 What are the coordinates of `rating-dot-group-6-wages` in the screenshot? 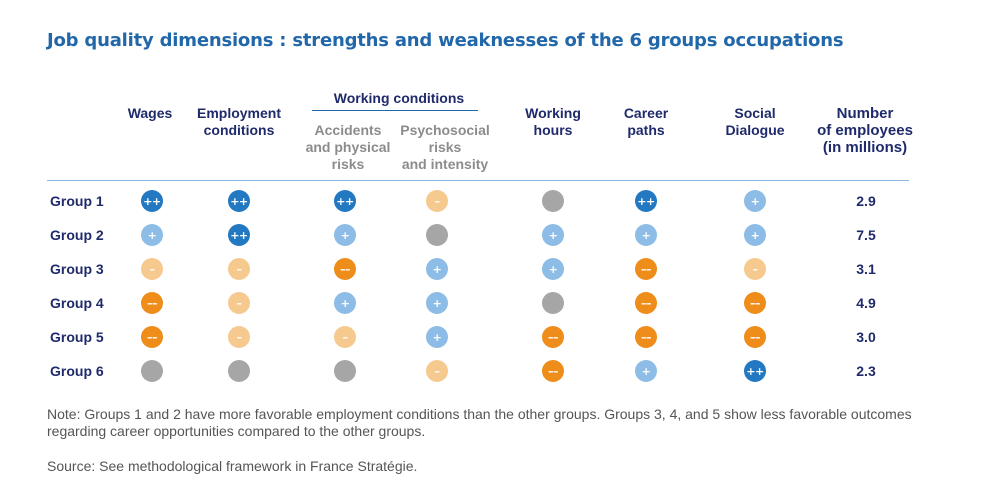 It's located at (152, 371).